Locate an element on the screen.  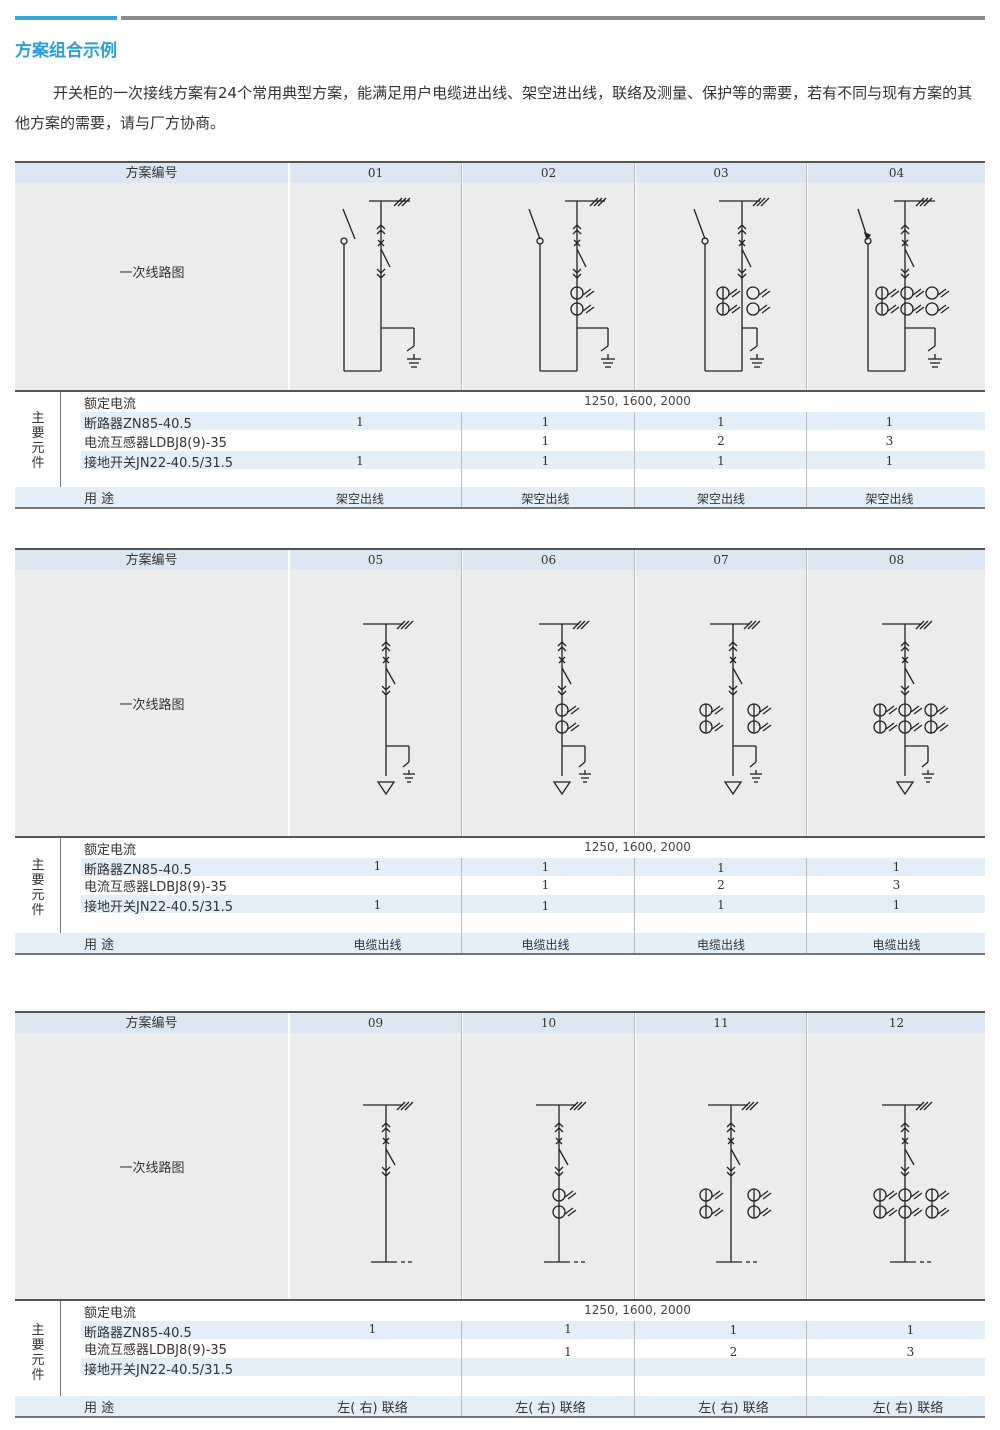
earthing-05: 1 is located at coordinates (377, 905).